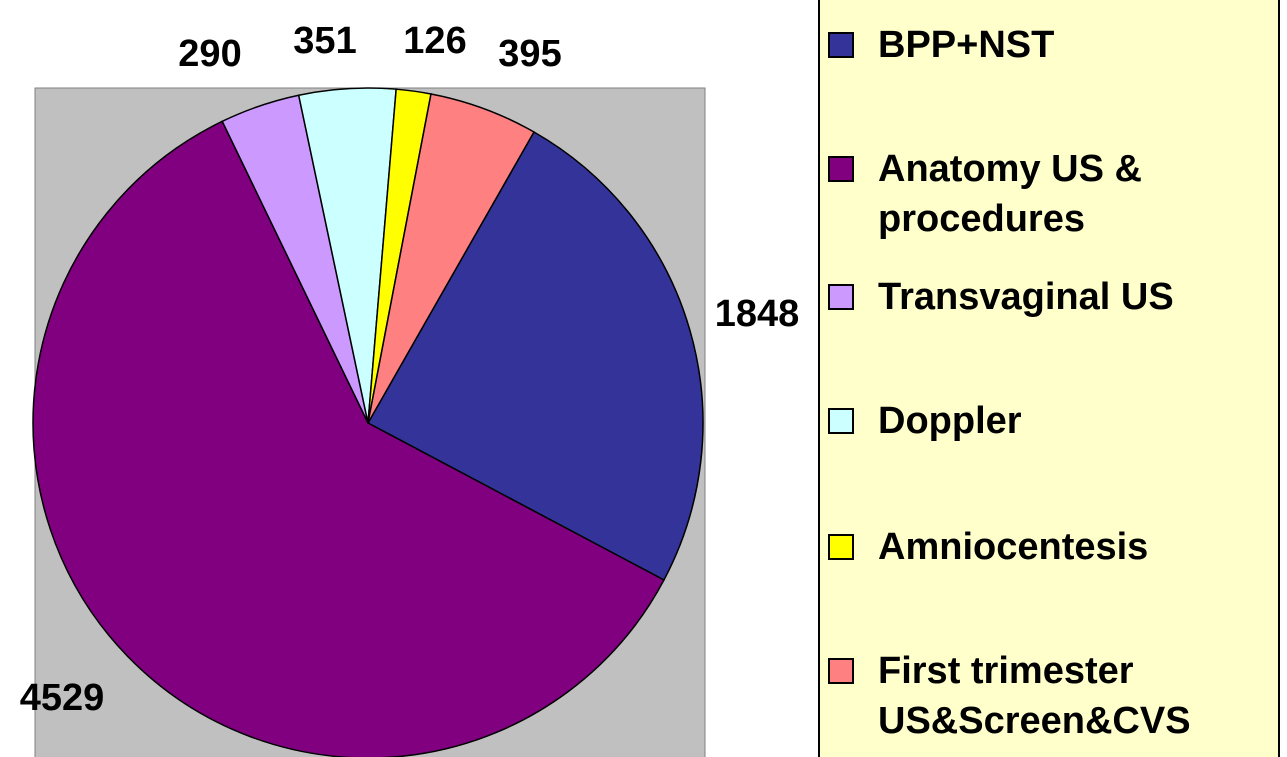 This screenshot has width=1287, height=757. What do you see at coordinates (966, 45) in the screenshot?
I see `legend-label: BPP+NST` at bounding box center [966, 45].